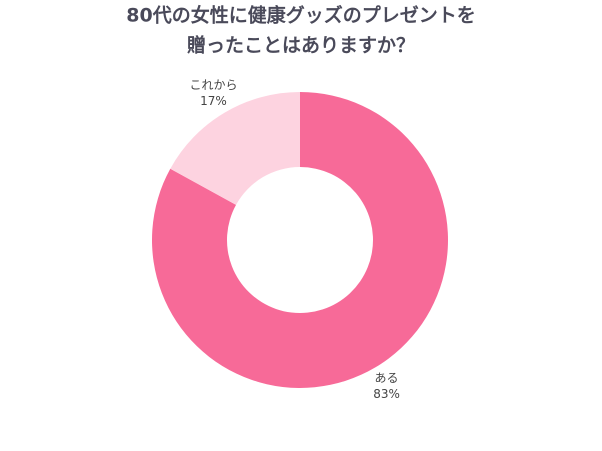  I want to click on slice-label: ある, so click(387, 378).